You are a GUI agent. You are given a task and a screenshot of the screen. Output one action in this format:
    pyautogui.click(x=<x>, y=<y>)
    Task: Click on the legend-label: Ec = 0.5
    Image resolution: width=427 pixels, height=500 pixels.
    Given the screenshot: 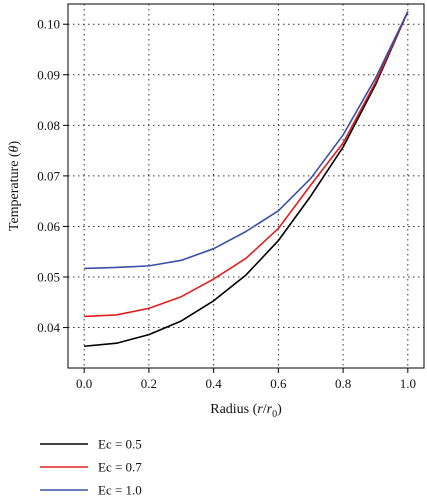 What is the action you would take?
    pyautogui.click(x=120, y=444)
    